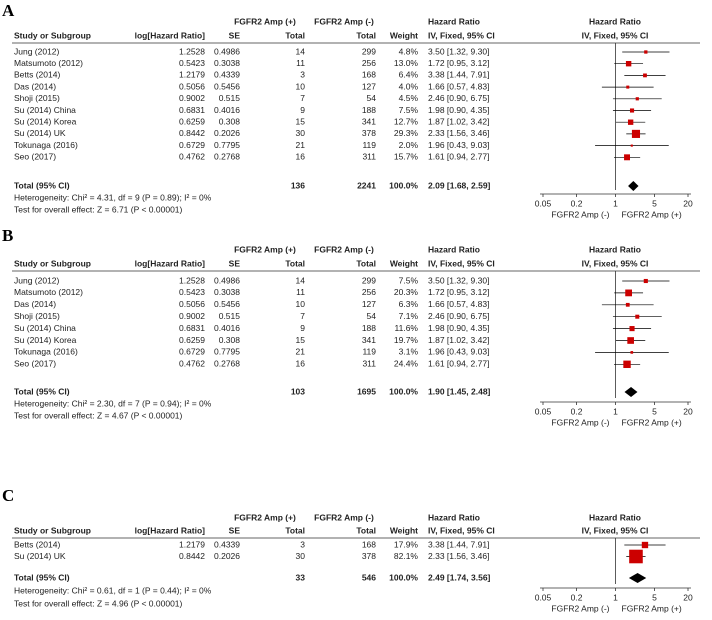  What do you see at coordinates (37, 280) in the screenshot?
I see `cell-study: Jung (2012)` at bounding box center [37, 280].